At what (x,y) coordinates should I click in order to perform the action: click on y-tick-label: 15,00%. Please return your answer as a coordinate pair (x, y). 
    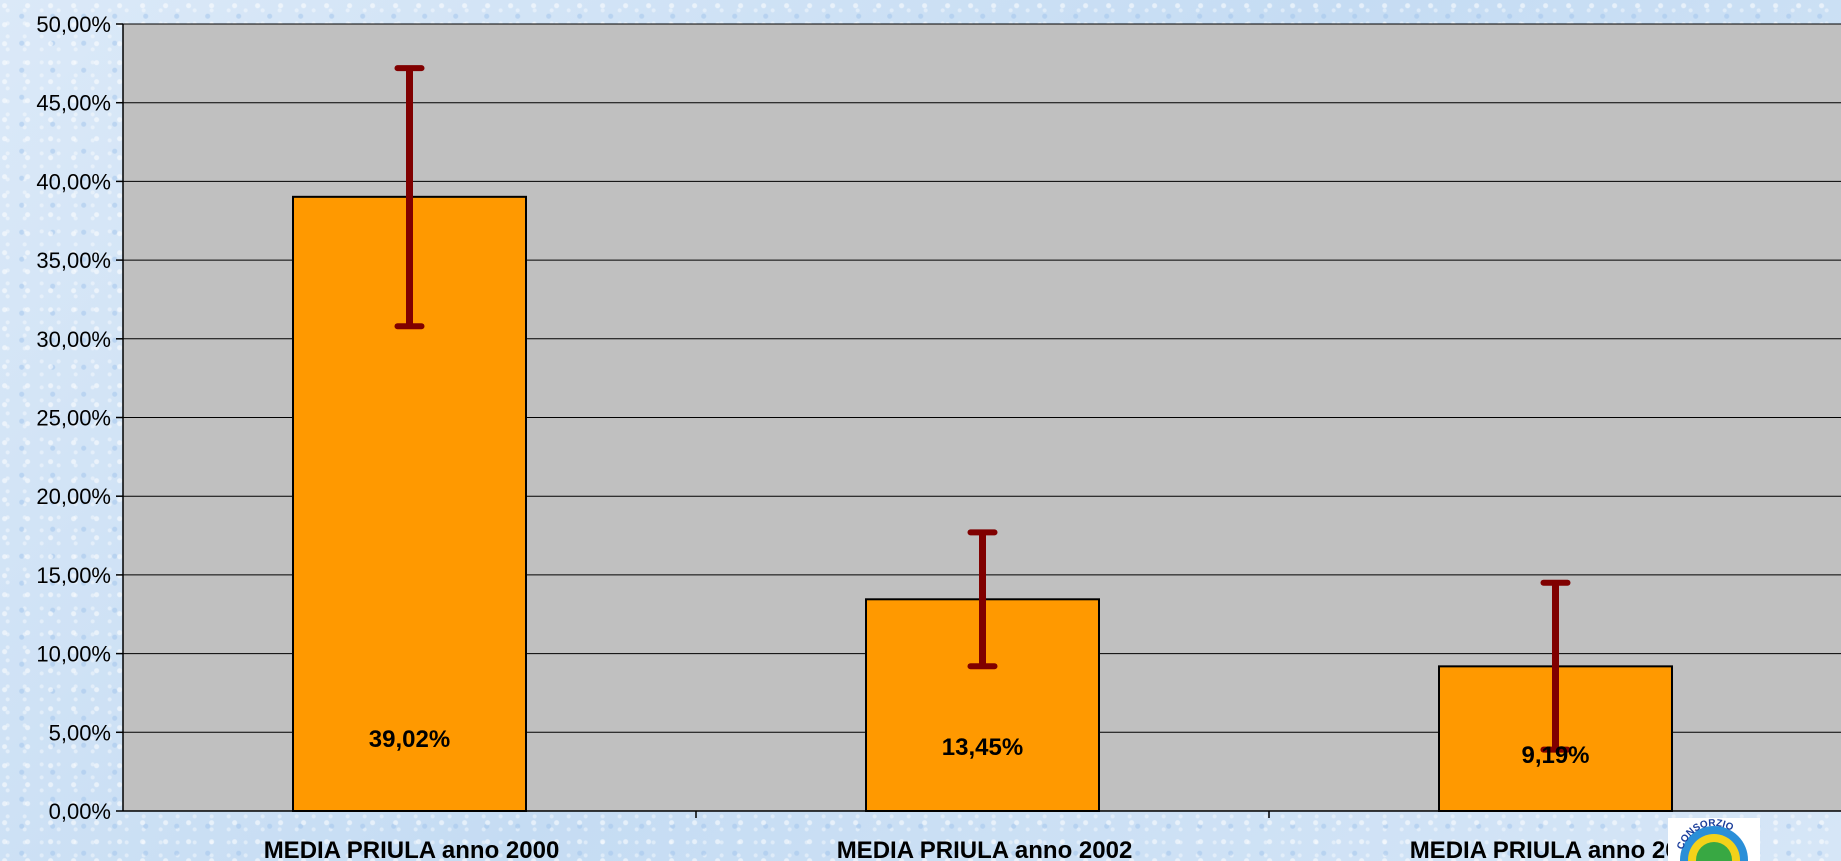
    Looking at the image, I should click on (73, 575).